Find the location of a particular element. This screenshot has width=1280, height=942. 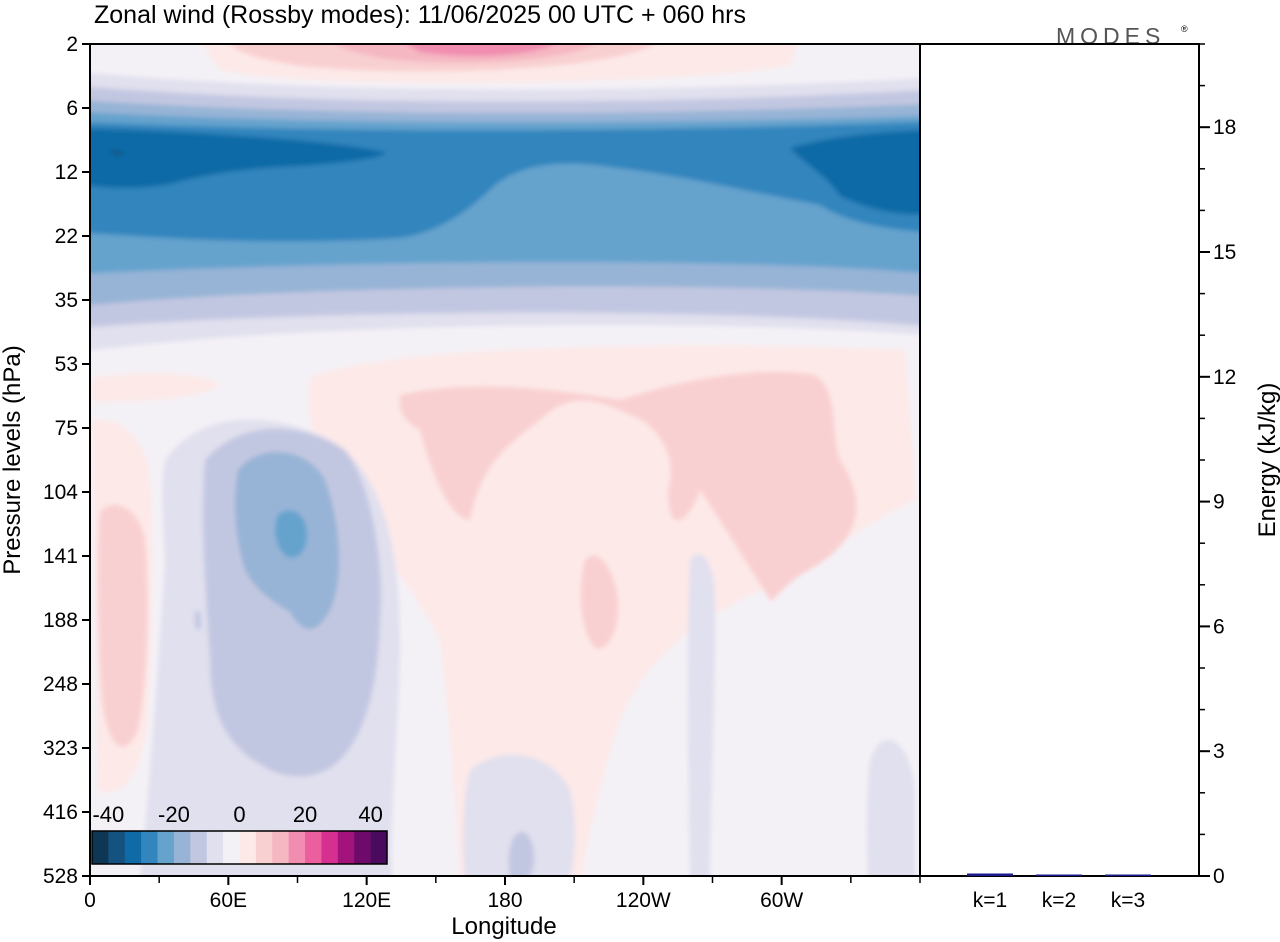

y-tick-label: 75 is located at coordinates (66, 428).